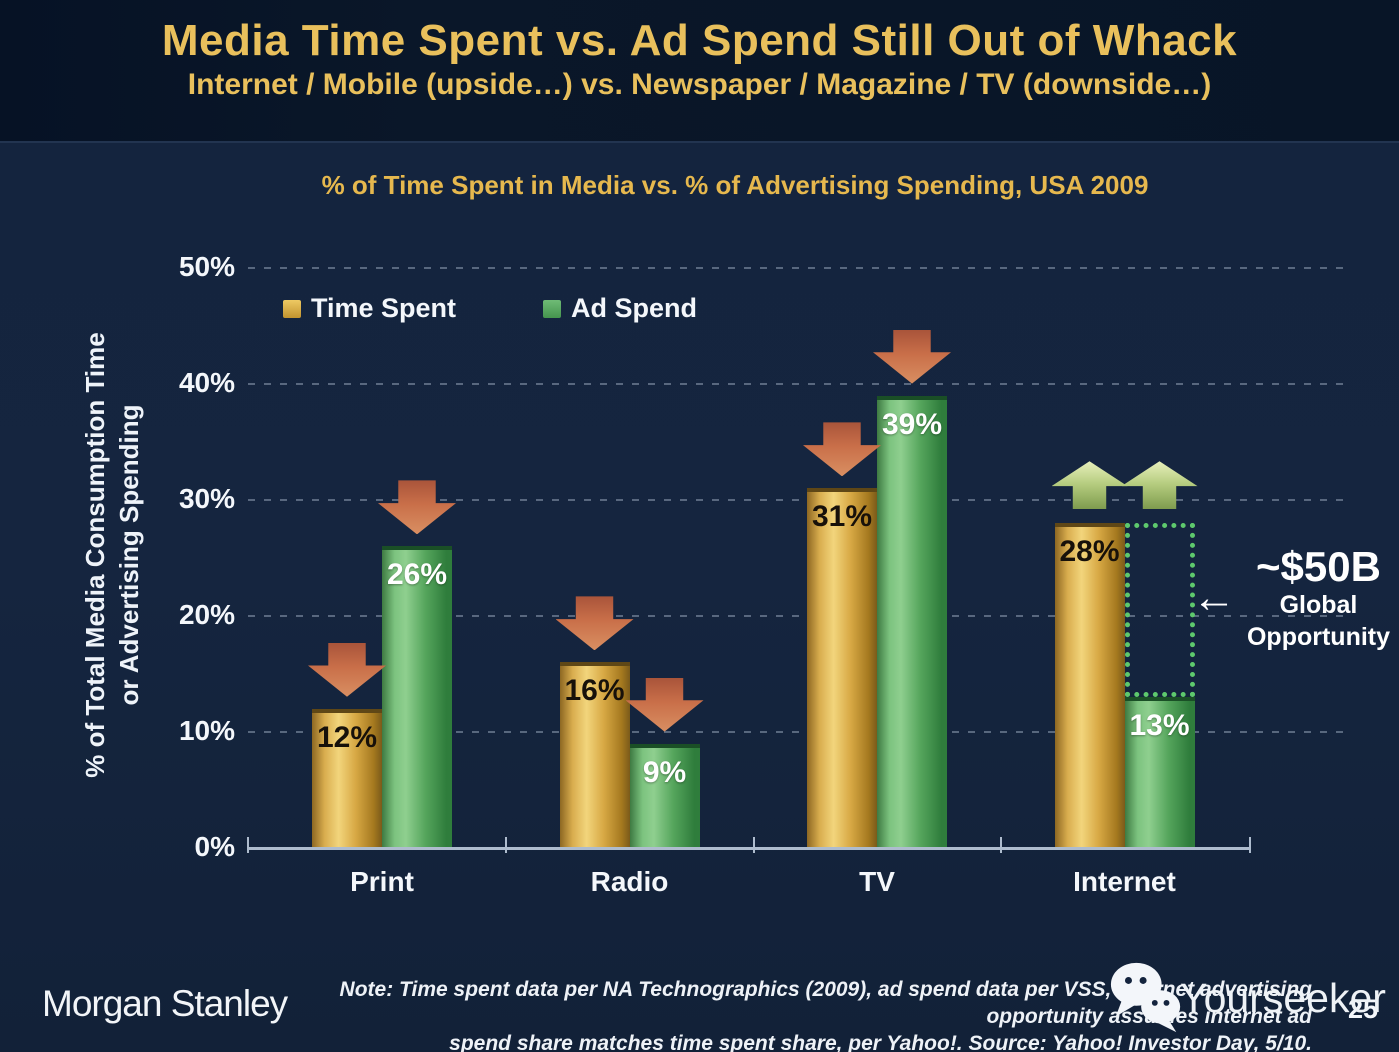  Describe the element at coordinates (1124, 881) in the screenshot. I see `category-label: Internet` at that location.